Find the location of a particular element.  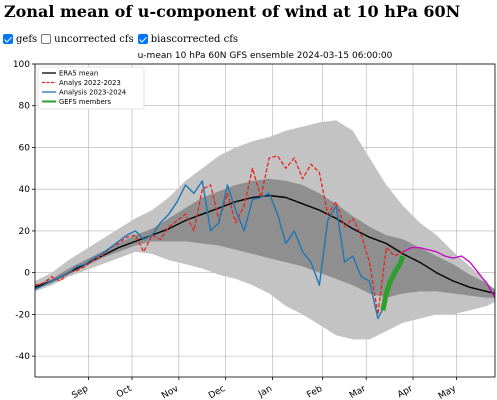

x-tick-label: May is located at coordinates (448, 392).